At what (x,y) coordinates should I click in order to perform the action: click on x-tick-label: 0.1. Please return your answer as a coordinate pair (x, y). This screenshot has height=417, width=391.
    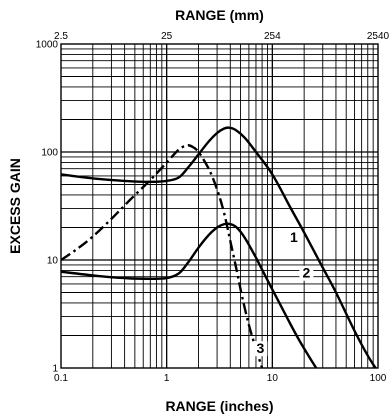
    Looking at the image, I should click on (61, 378).